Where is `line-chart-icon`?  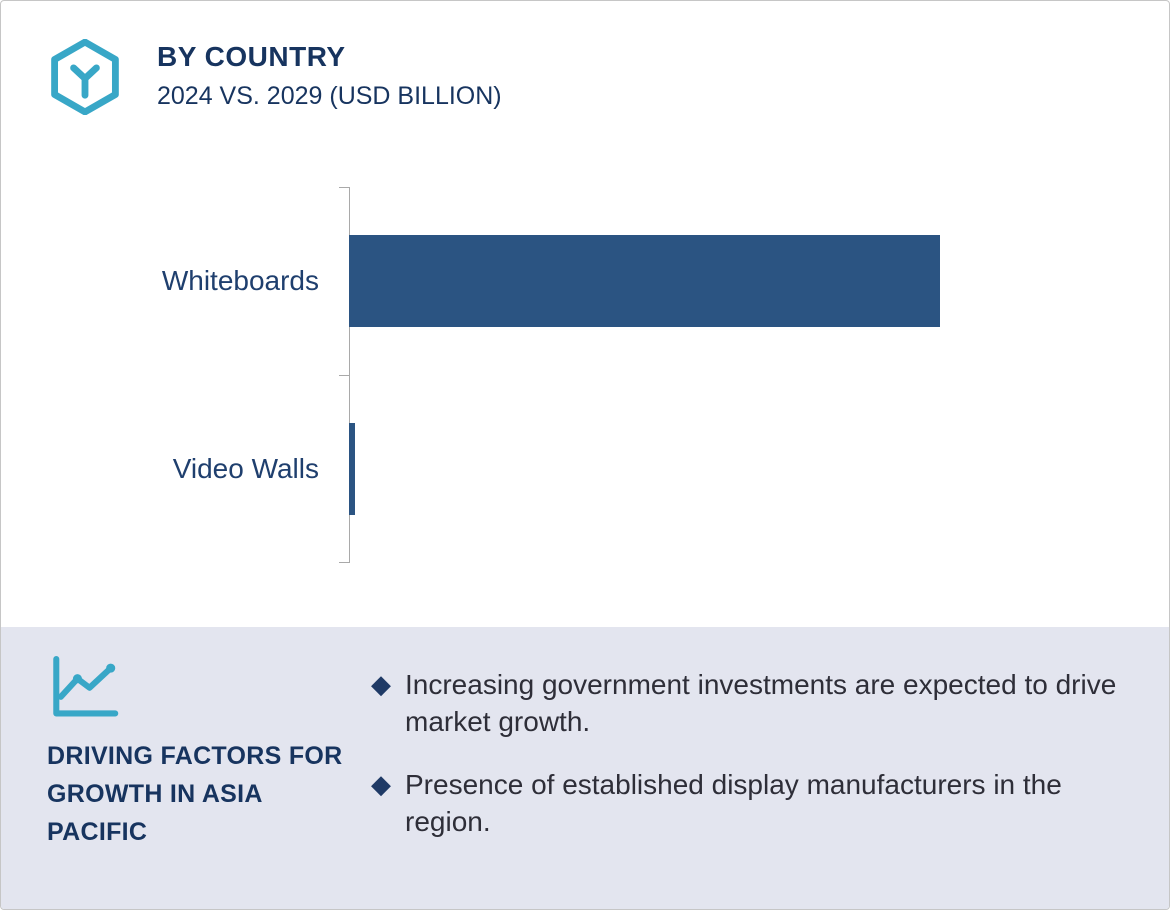
line-chart-icon is located at coordinates (198, 687).